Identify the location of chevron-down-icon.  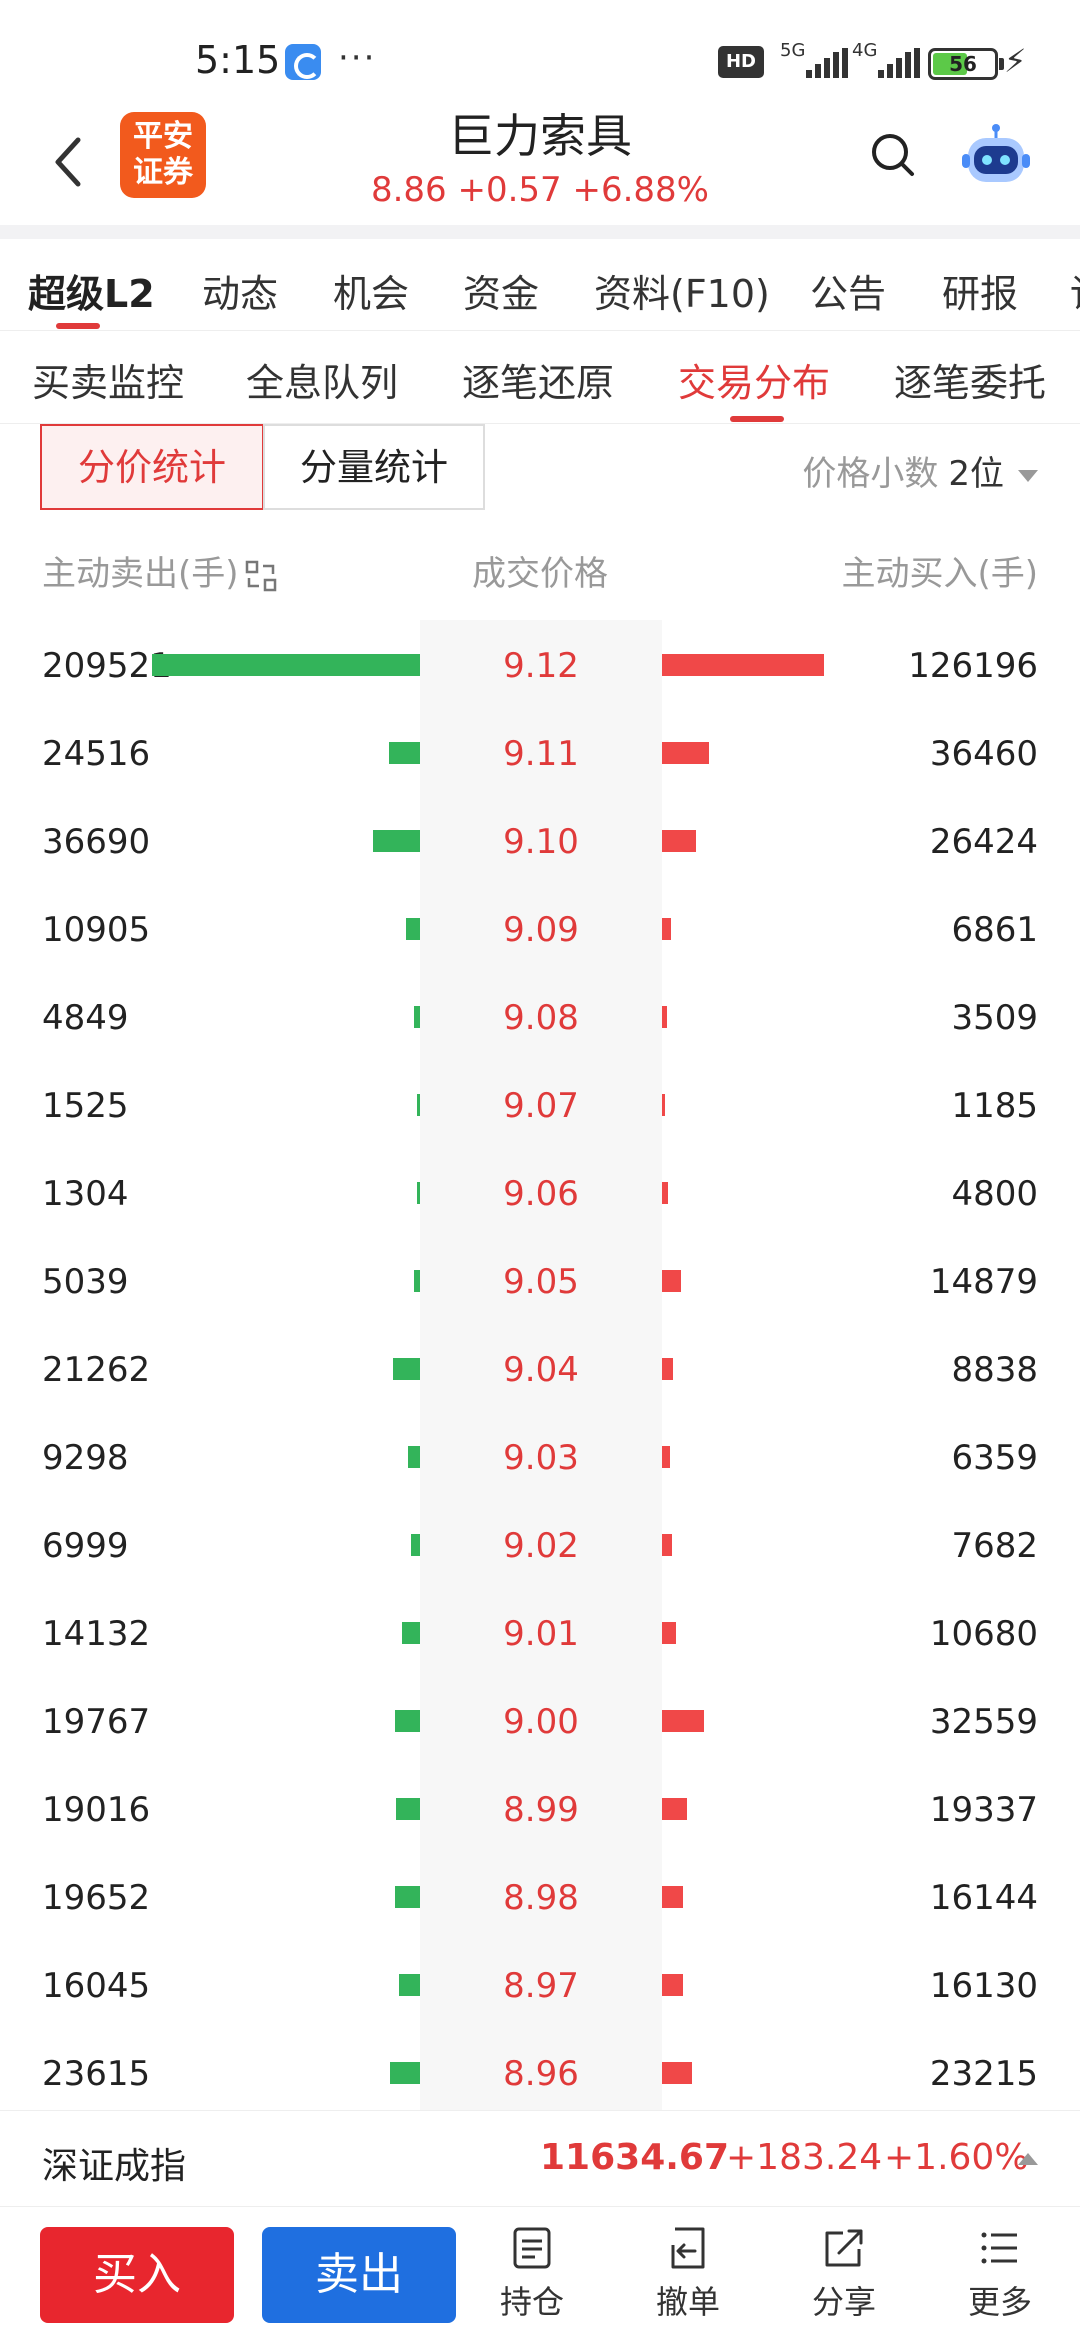
(1028, 475).